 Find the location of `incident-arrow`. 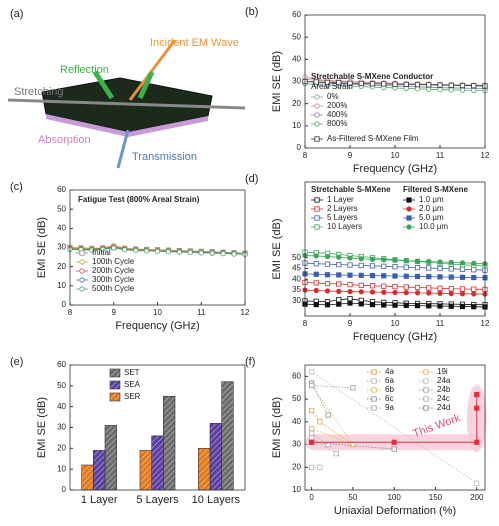

incident-arrow is located at coordinates (152, 70).